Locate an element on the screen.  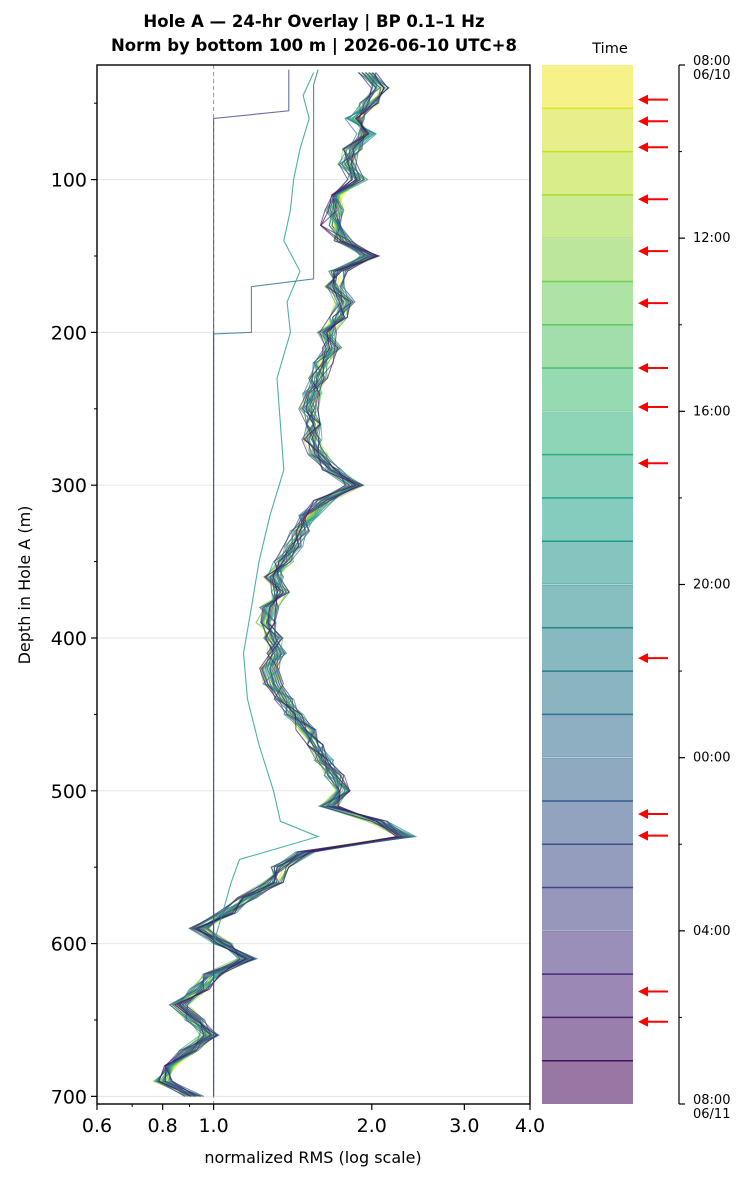
x-tick-label: 4.0 is located at coordinates (530, 1126).